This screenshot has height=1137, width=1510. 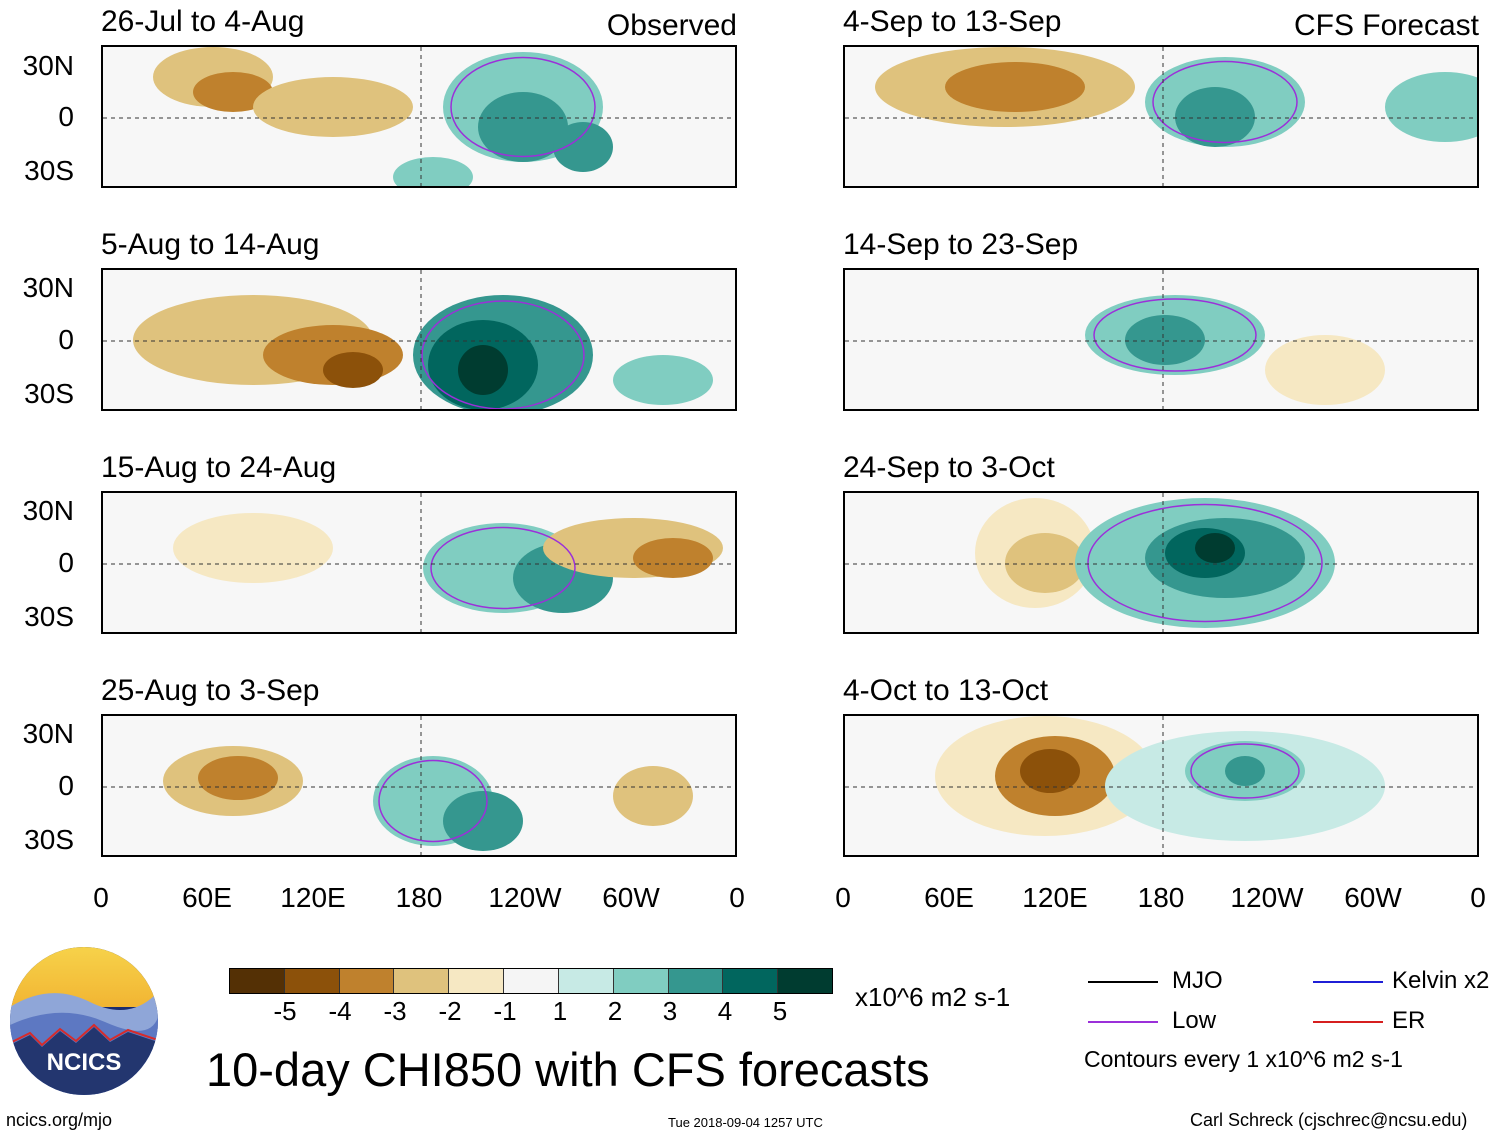 I want to click on colorbar-unit: x10^6 m2 s-1, so click(x=933, y=997).